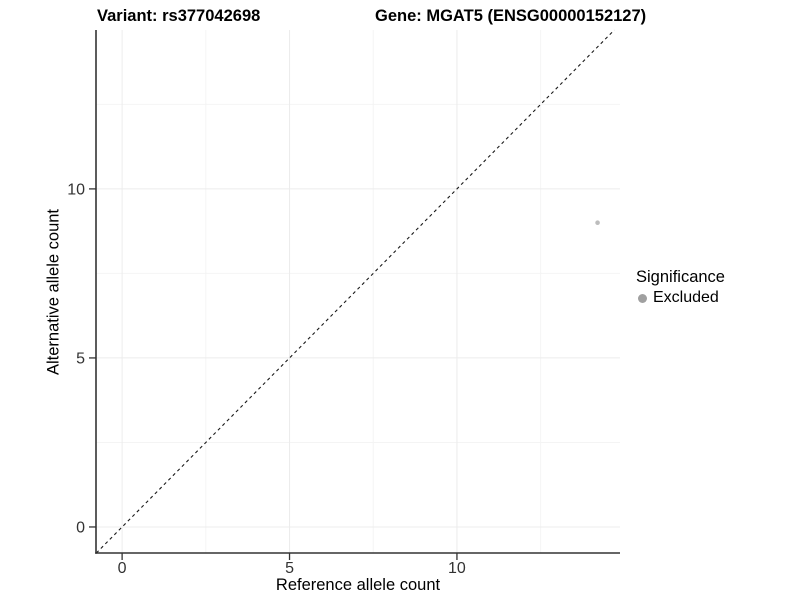 This screenshot has height=600, width=800. What do you see at coordinates (511, 16) in the screenshot?
I see `plot-title-gene: Gene: MGAT5 (ENSG00000152127)` at bounding box center [511, 16].